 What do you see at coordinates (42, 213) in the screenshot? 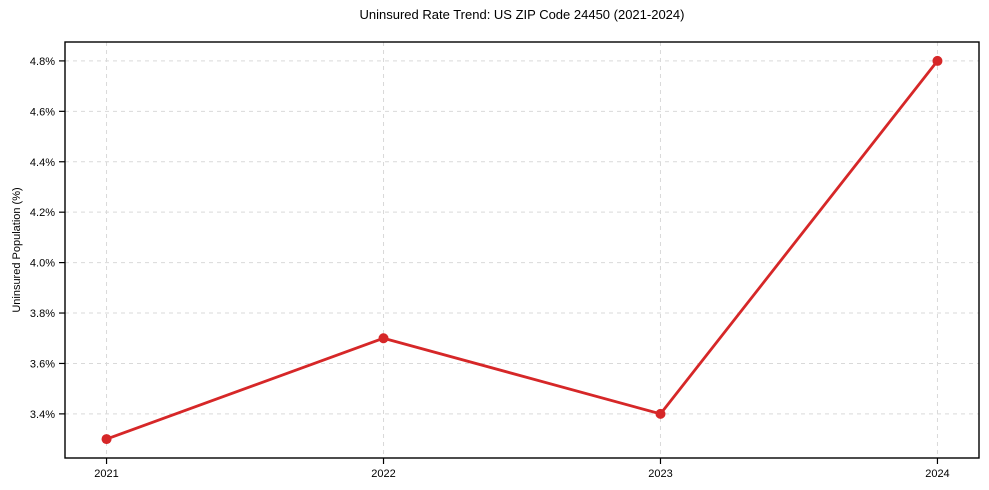
I see `y-tick-label: 4.2%` at bounding box center [42, 213].